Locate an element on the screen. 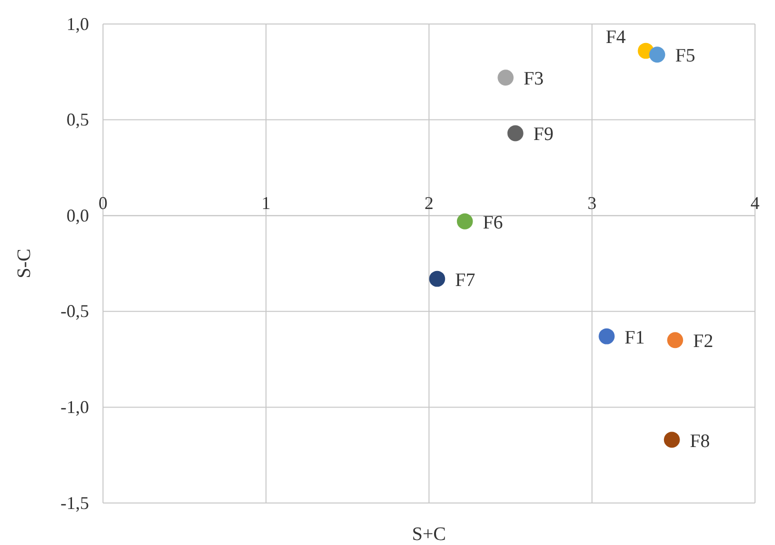  y-tick-label: 0,5 is located at coordinates (77, 120).